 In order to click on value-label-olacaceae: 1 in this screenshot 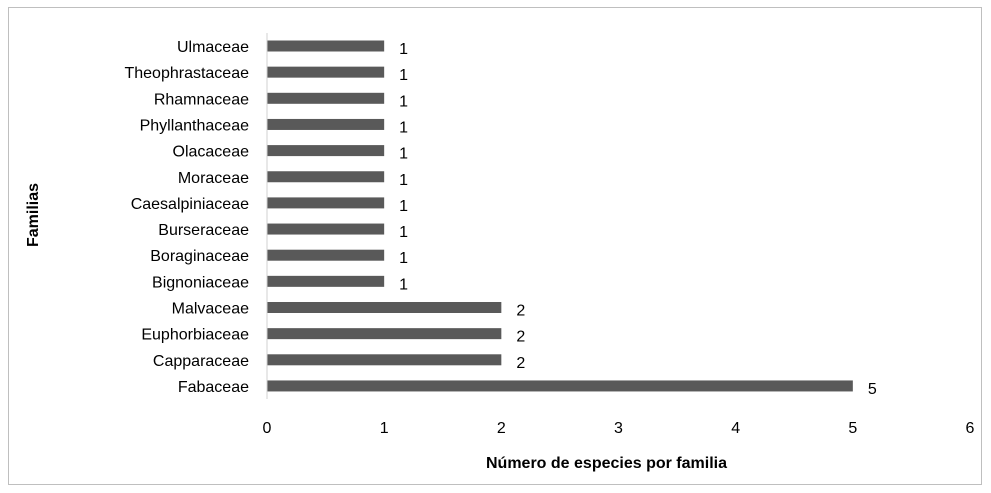, I will do `click(403, 154)`.